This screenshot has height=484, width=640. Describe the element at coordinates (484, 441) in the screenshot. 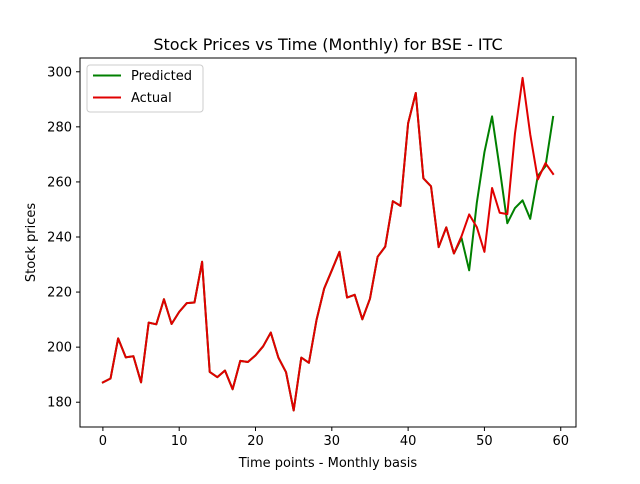

I see `x-tick-label: 50` at that location.